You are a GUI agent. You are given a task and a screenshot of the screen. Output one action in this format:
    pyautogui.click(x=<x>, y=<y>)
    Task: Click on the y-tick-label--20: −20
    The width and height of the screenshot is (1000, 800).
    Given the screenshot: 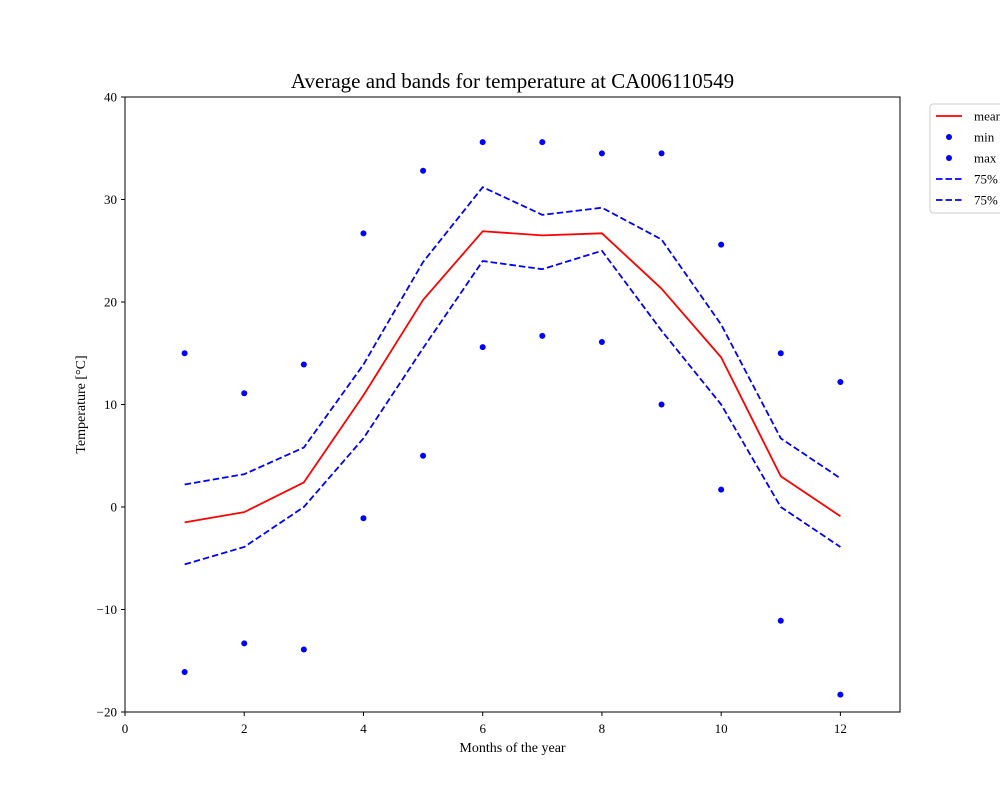 What is the action you would take?
    pyautogui.click(x=107, y=712)
    